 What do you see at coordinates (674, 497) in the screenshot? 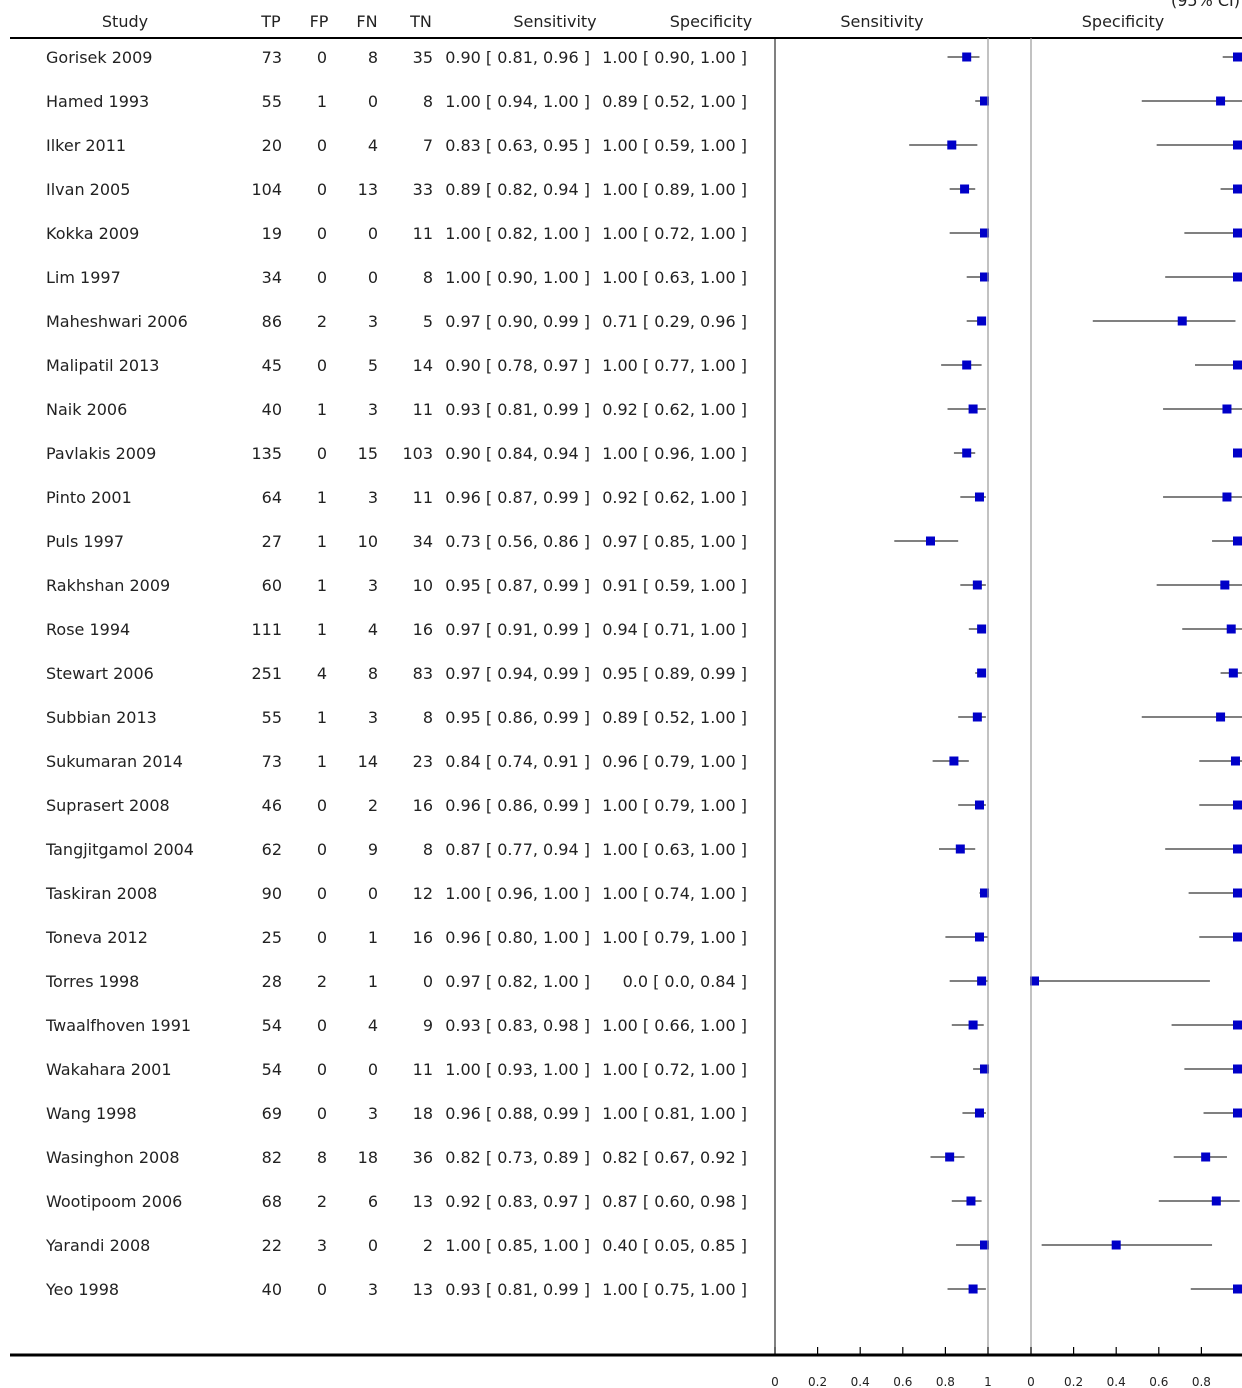
I see `specificity-value: 0.92 [ 0.62, 1.00 ]` at bounding box center [674, 497].